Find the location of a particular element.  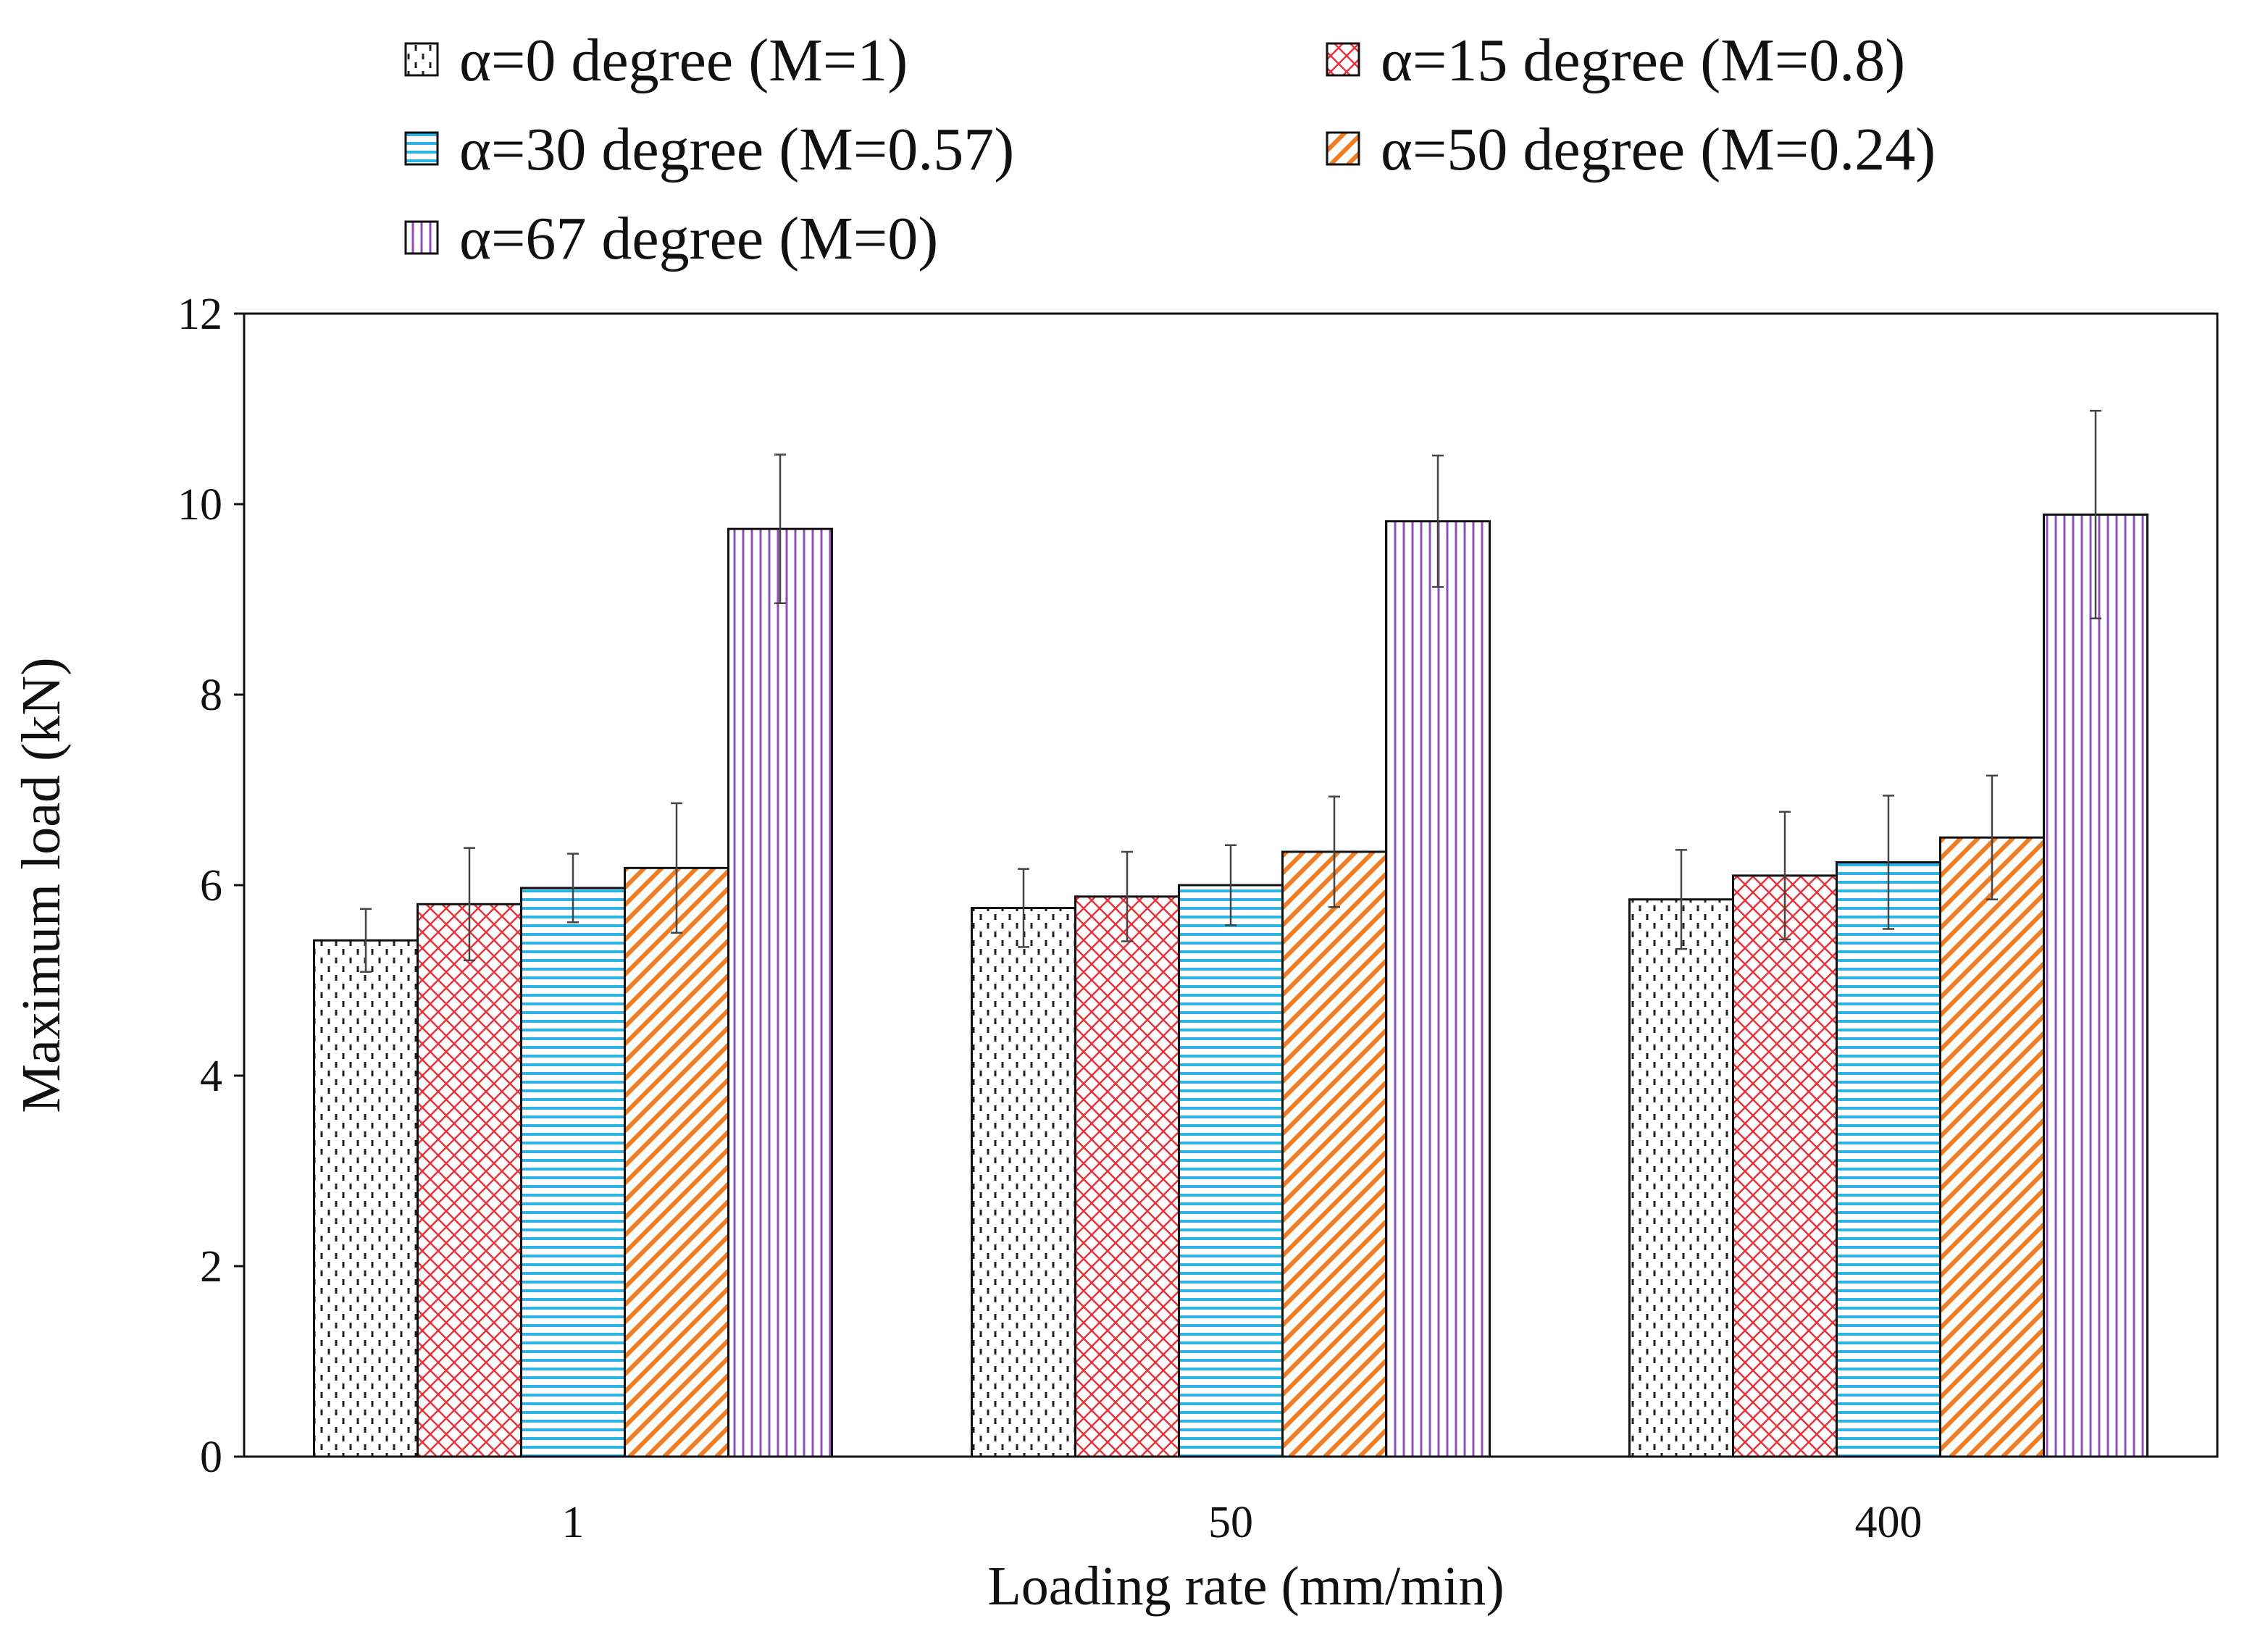

y-tick-label: 8 is located at coordinates (211, 696).